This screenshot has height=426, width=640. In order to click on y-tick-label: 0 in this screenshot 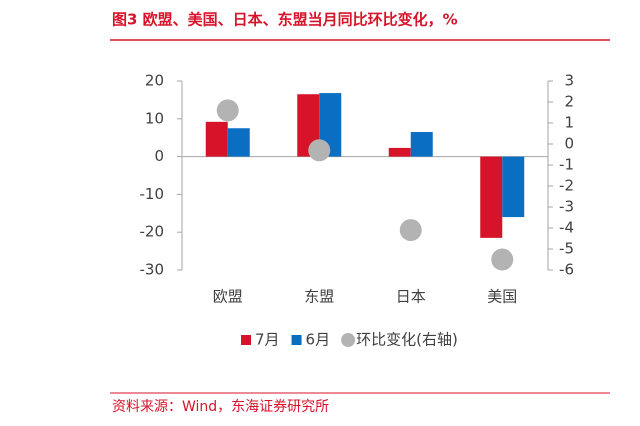, I will do `click(159, 156)`.